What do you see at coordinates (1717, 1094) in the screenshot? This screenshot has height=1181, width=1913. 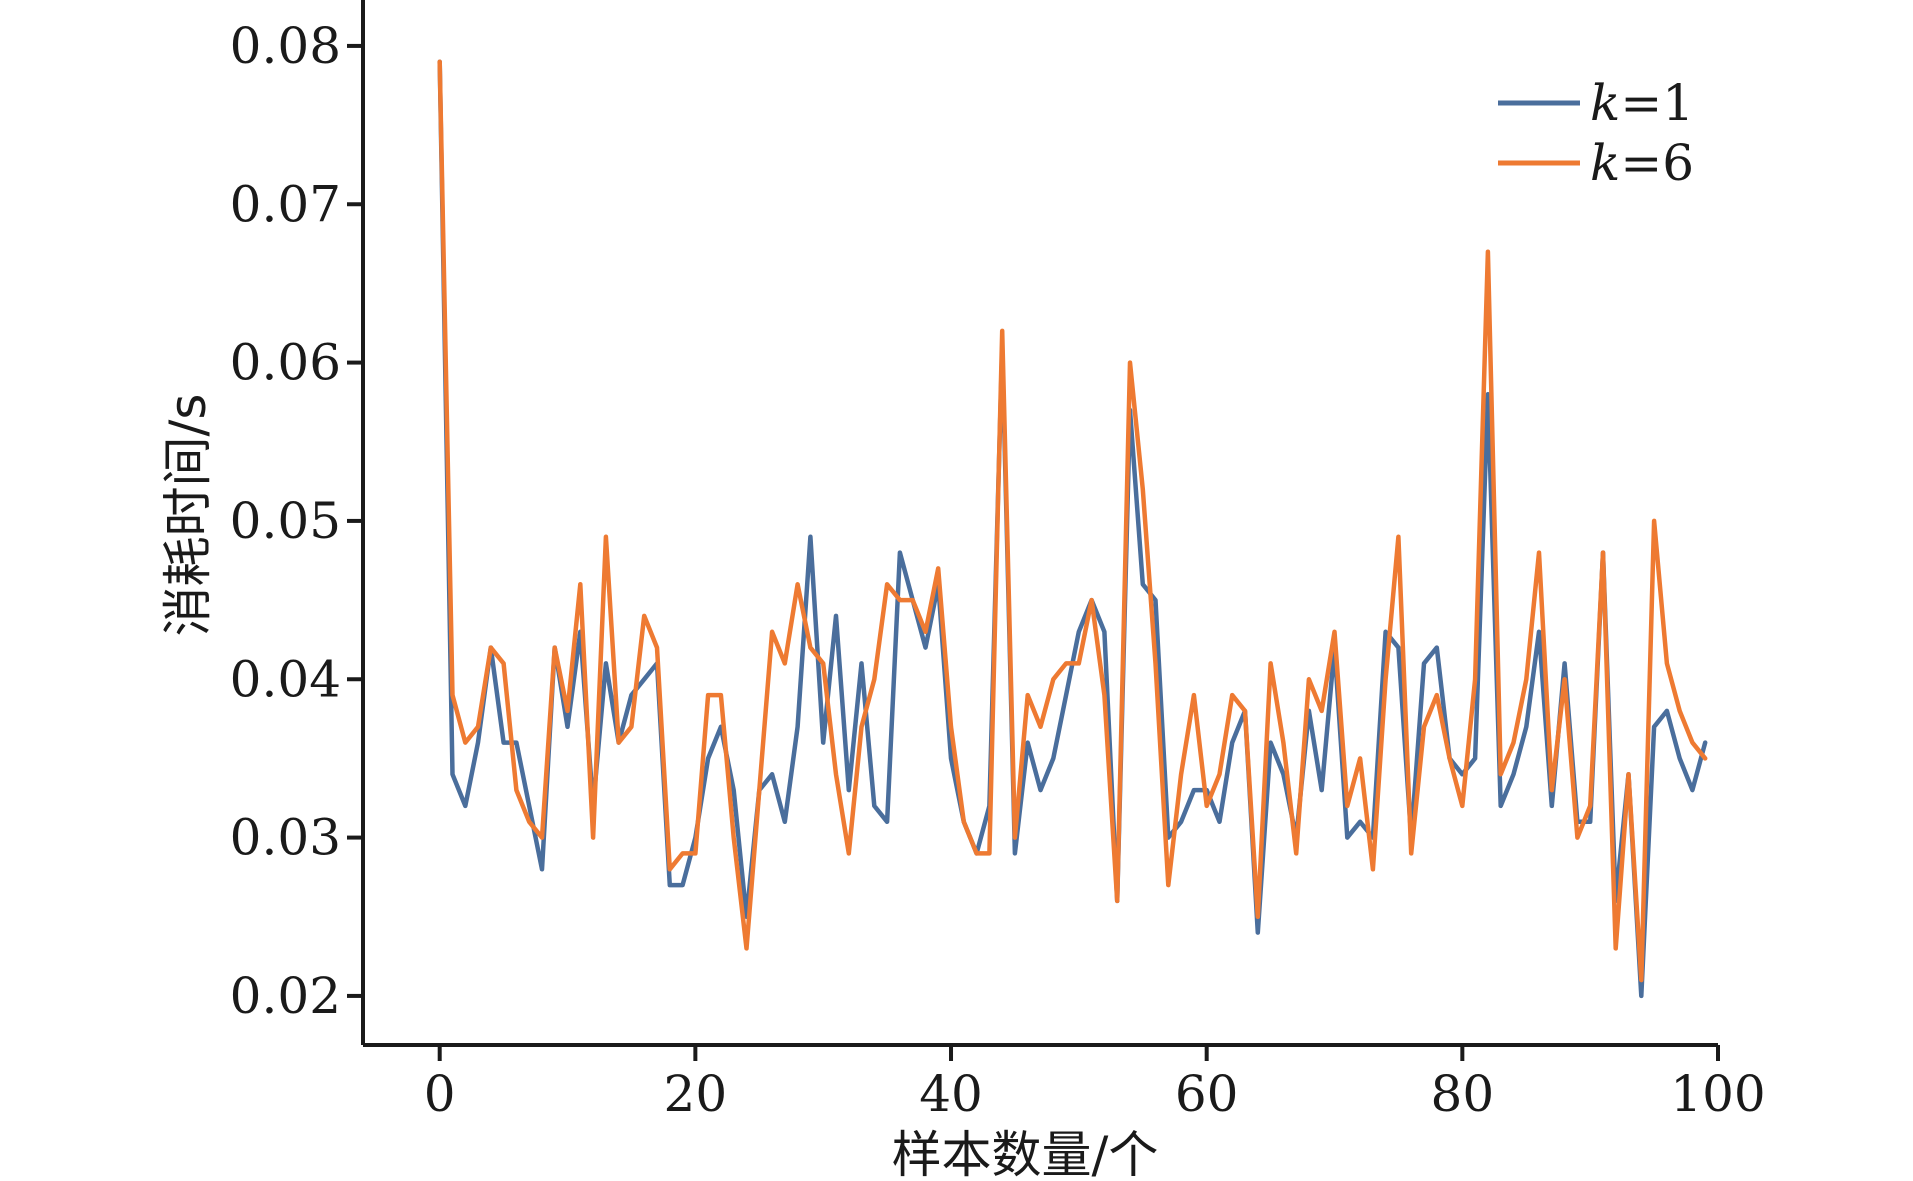 I see `x-tick-label: 100` at bounding box center [1717, 1094].